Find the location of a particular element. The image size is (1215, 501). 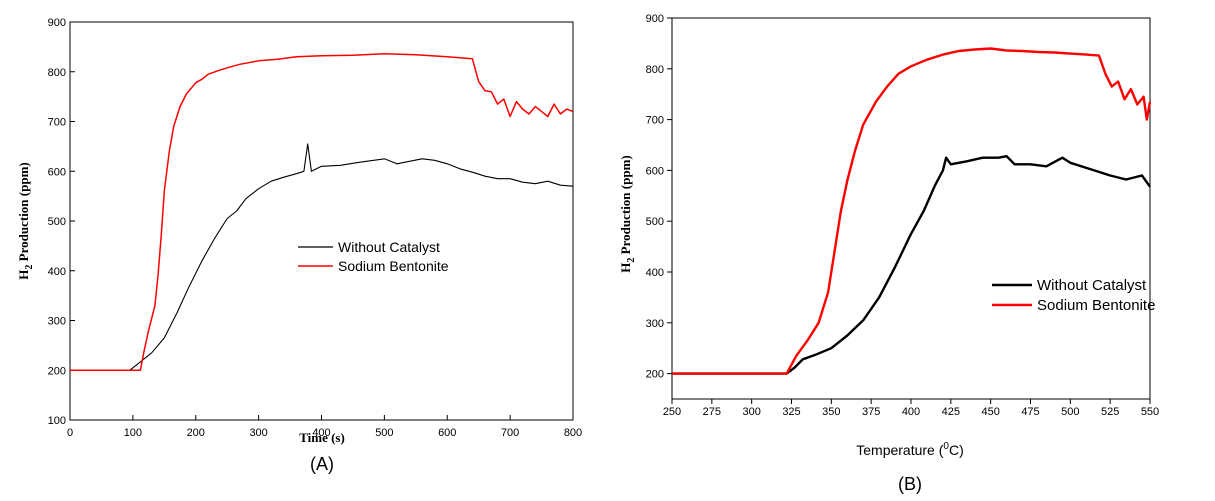

b-xtick-label: 375 is located at coordinates (871, 412).